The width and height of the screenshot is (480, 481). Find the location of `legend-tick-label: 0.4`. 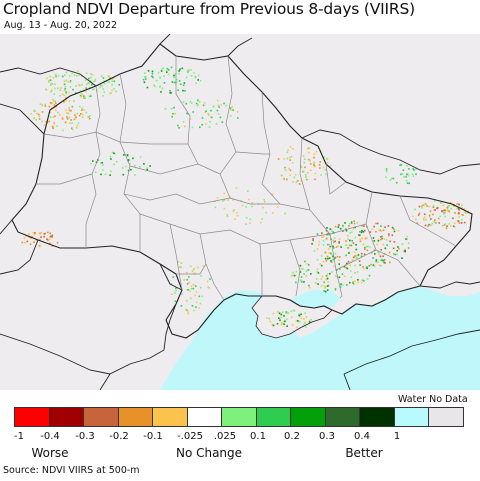

legend-tick-label: 0.4 is located at coordinates (362, 436).